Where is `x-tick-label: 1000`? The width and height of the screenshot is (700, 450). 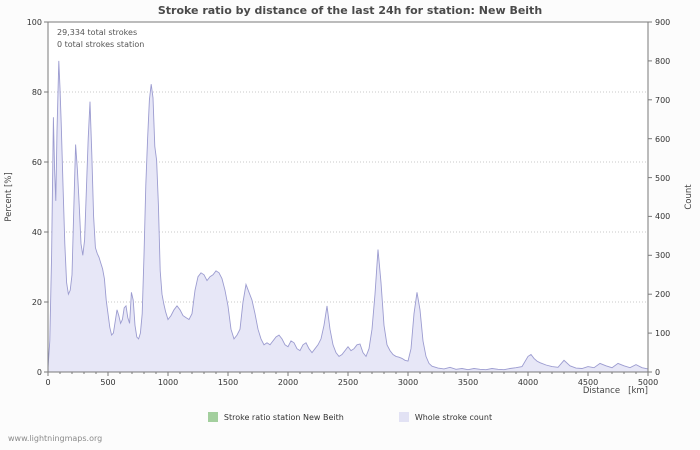 x-tick-label: 1000 is located at coordinates (168, 382).